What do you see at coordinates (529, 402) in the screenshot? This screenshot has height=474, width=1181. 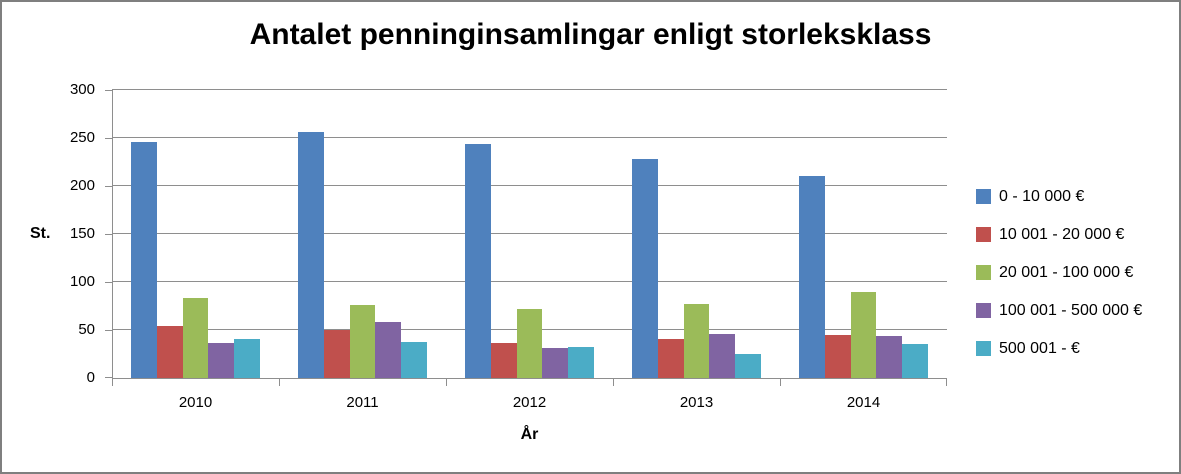 I see `x-tick-label: 2012` at bounding box center [529, 402].